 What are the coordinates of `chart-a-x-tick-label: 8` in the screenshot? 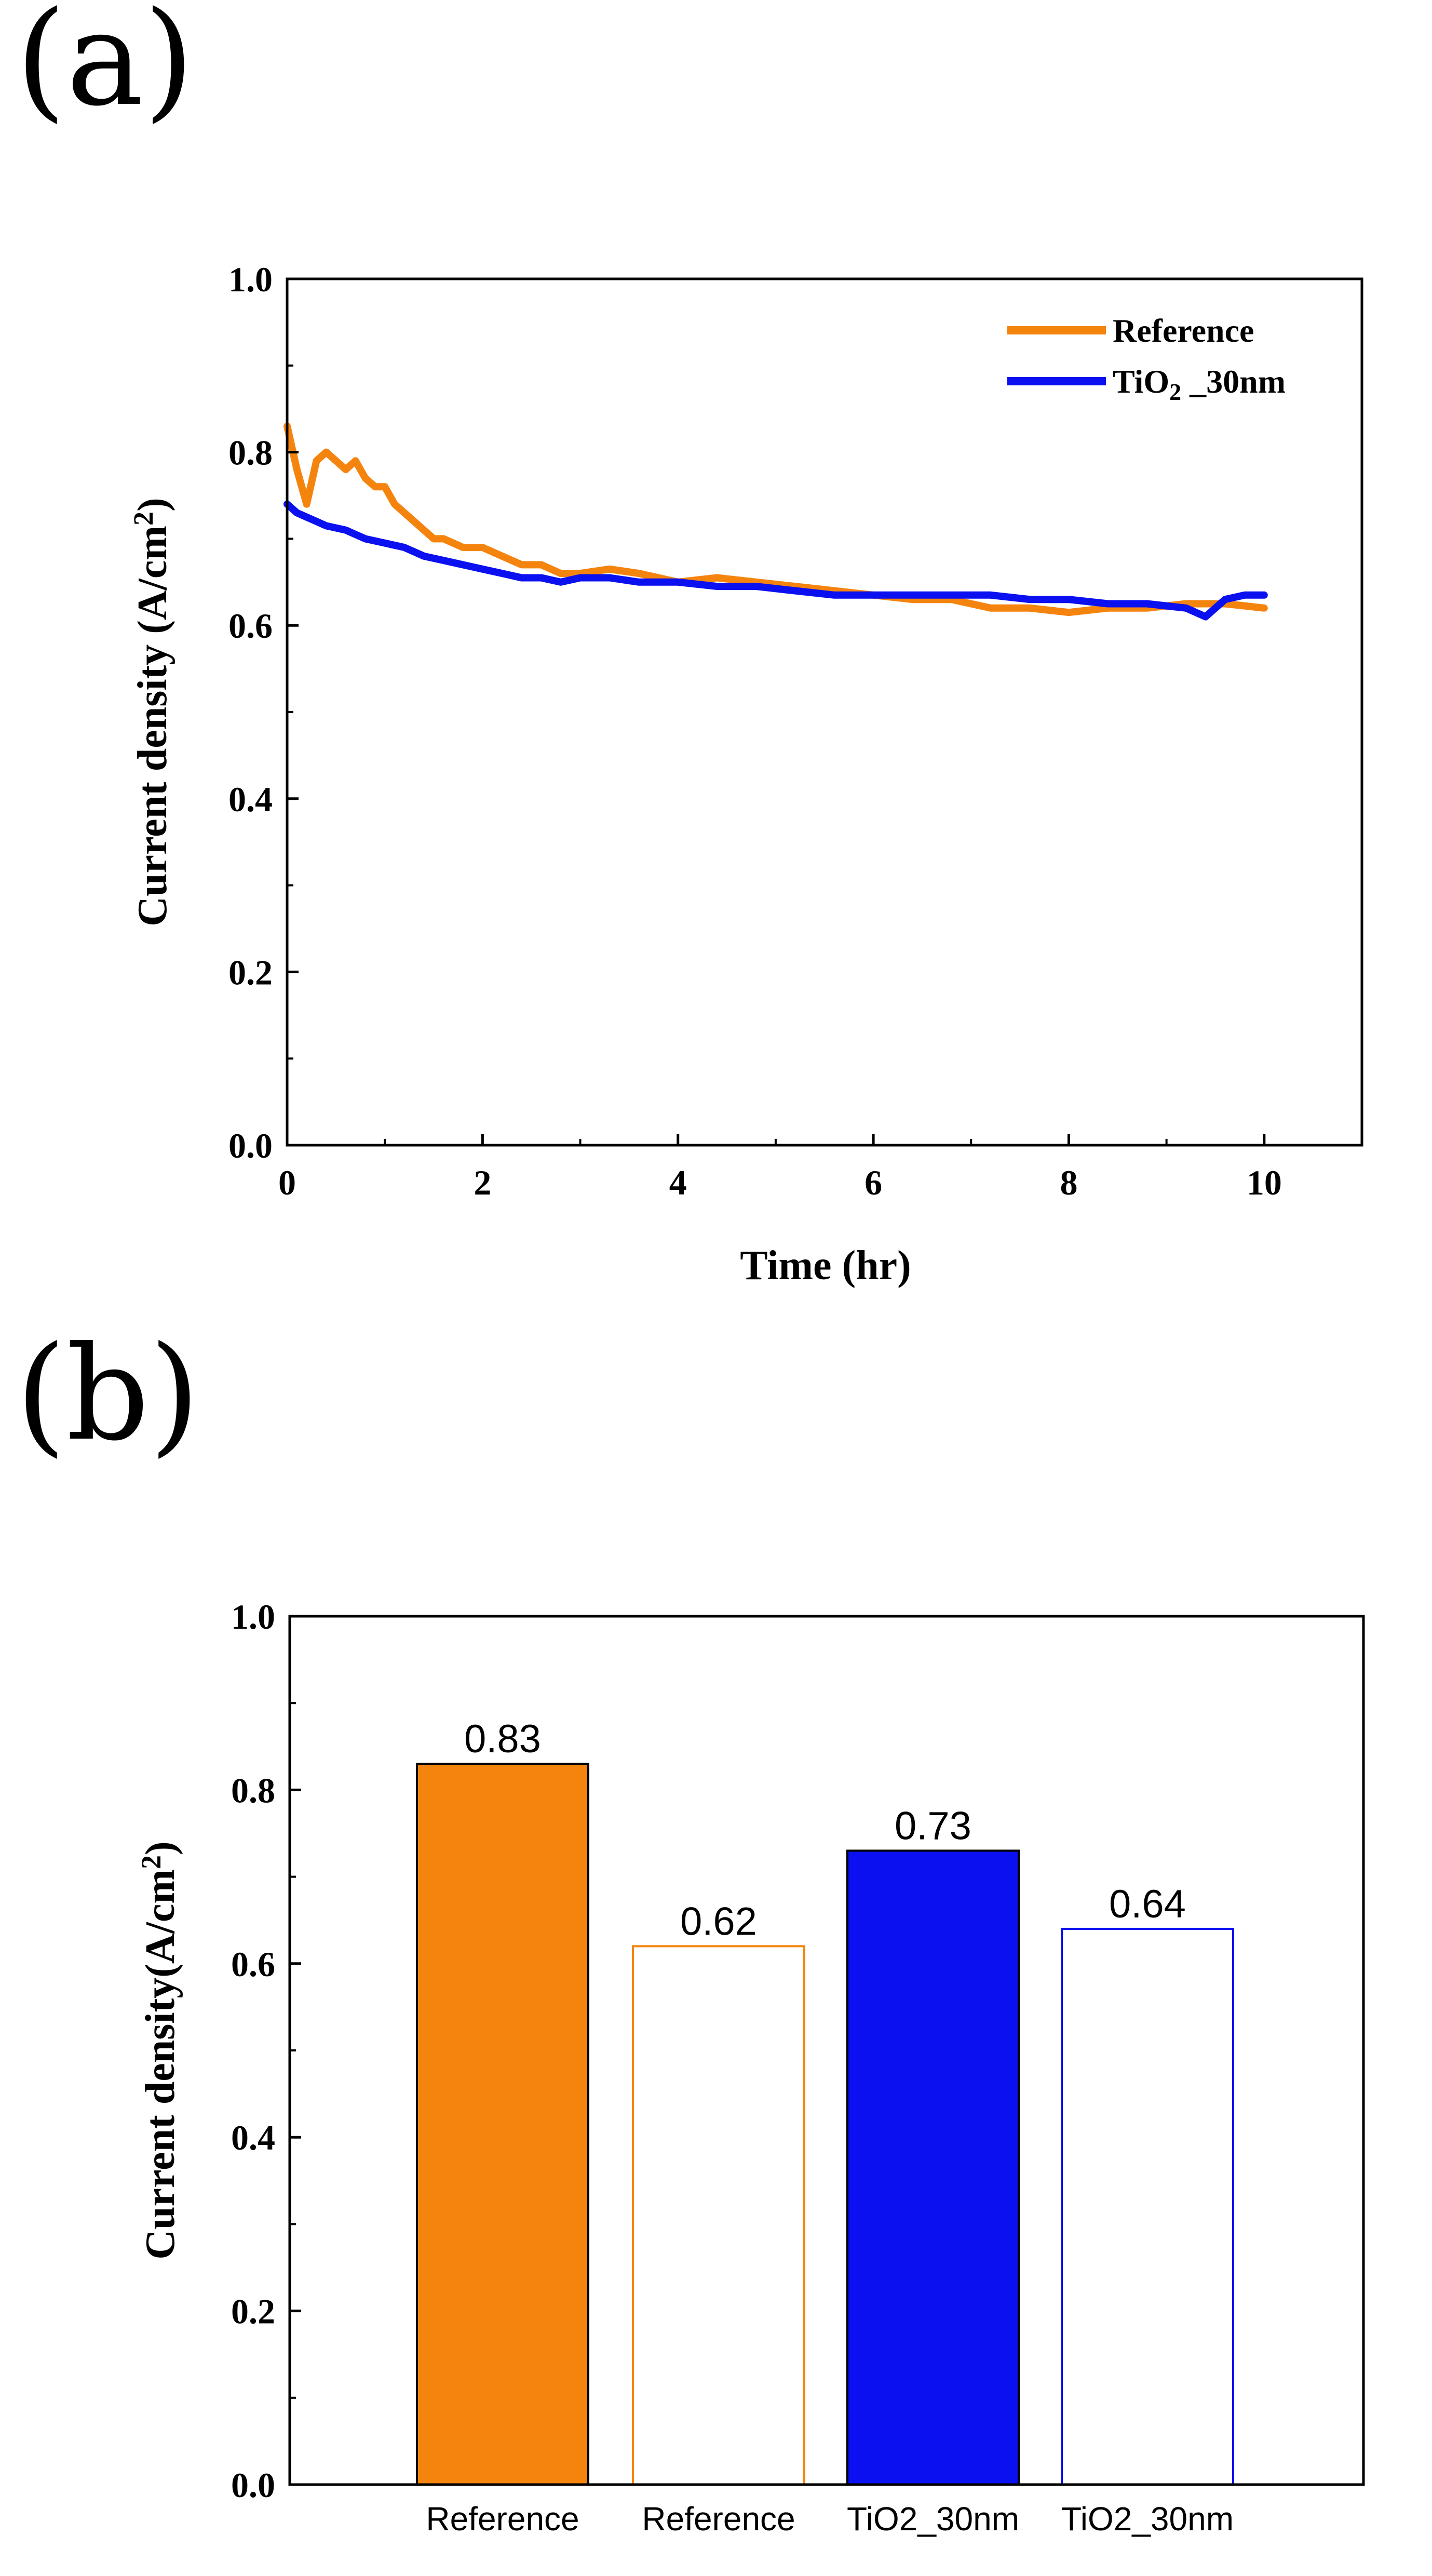 It's located at (1068, 1182).